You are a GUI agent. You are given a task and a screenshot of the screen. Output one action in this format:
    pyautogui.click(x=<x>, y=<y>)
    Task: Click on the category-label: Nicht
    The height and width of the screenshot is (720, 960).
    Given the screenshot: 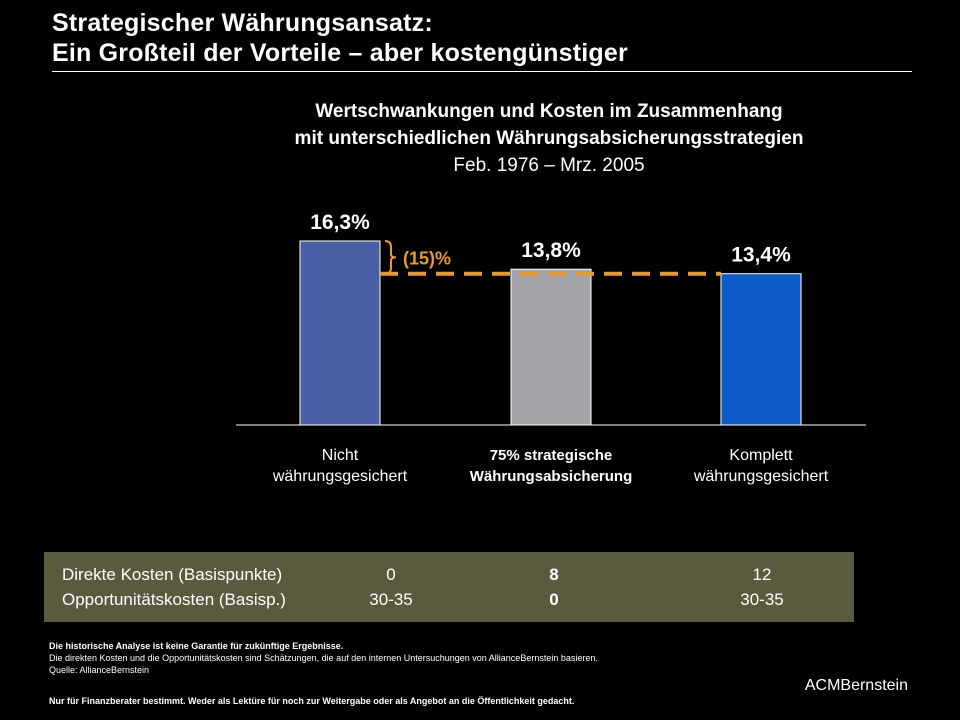 What is the action you would take?
    pyautogui.click(x=340, y=455)
    